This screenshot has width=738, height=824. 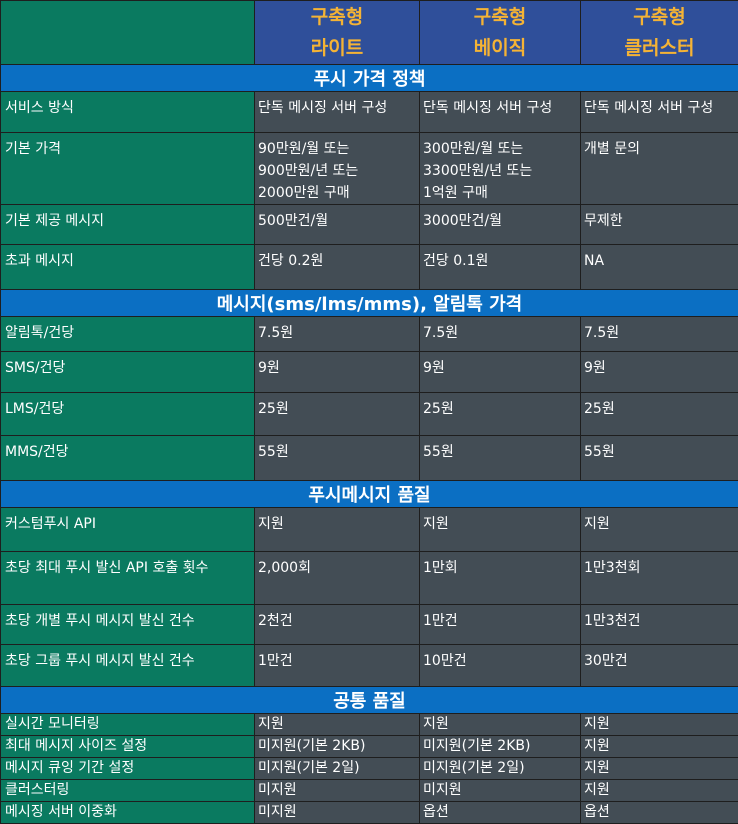 I want to click on section-row: 푸시메시지 품질, so click(x=369, y=494).